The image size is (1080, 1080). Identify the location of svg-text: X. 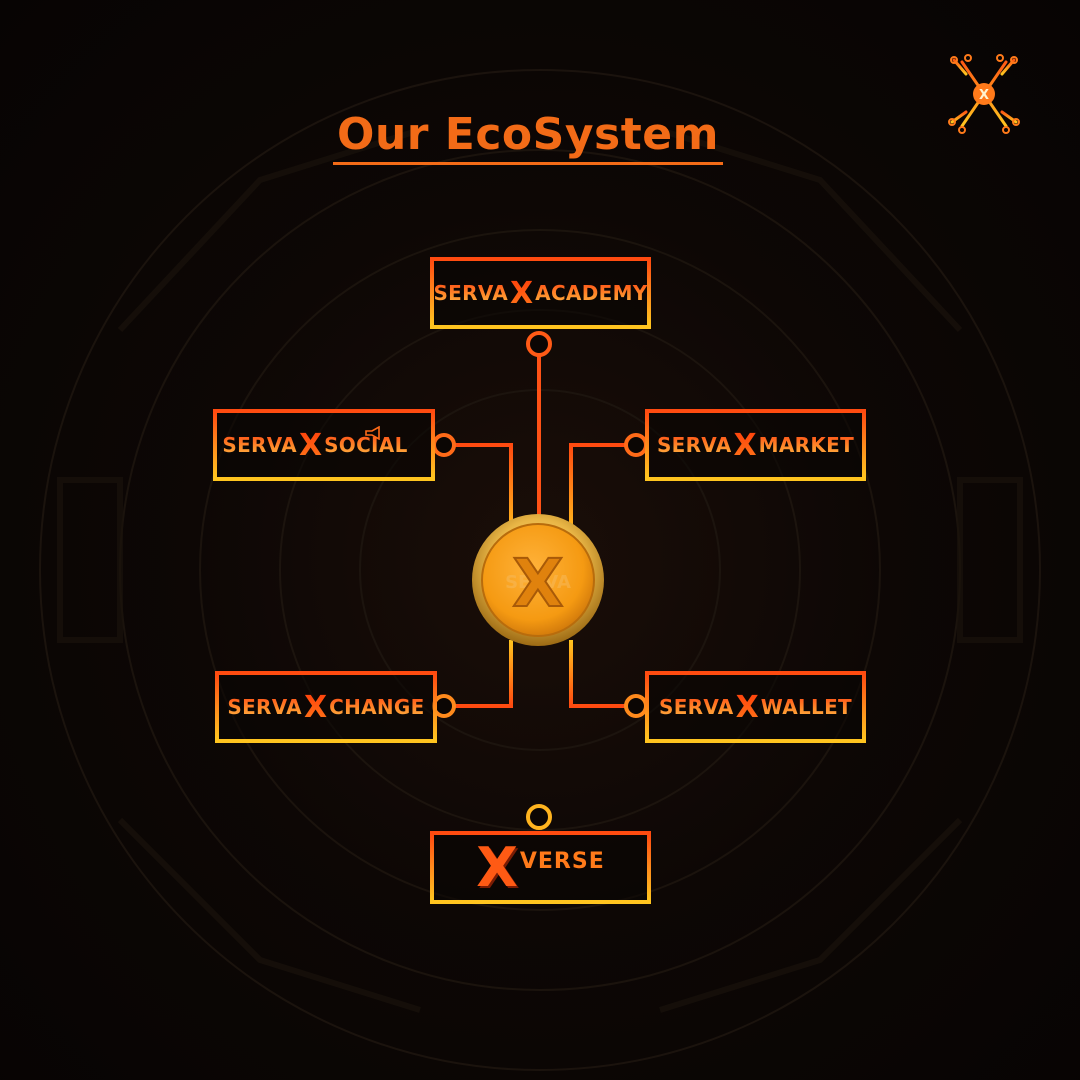
(984, 95).